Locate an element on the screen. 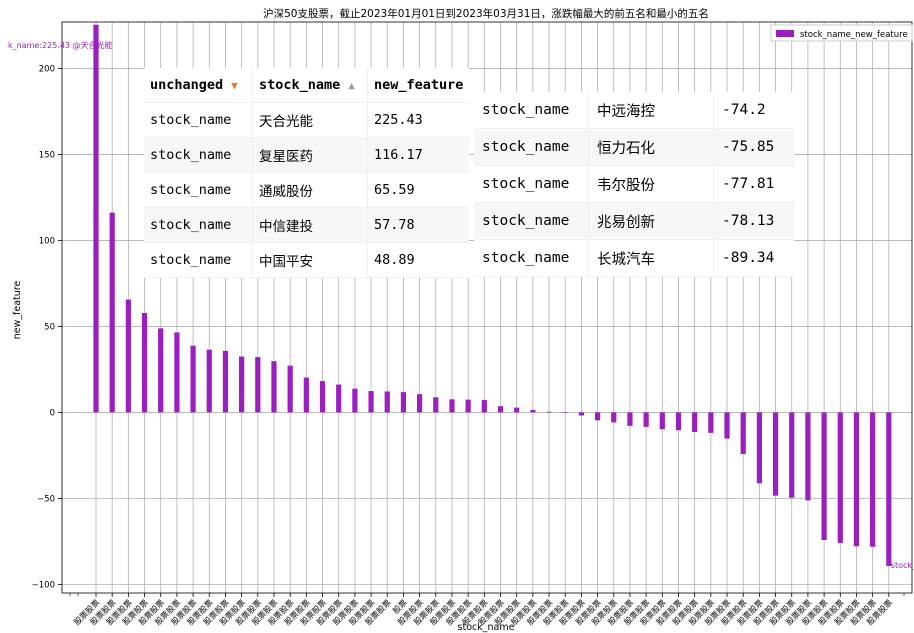  legend: stock_name_new_feature is located at coordinates (841, 33).